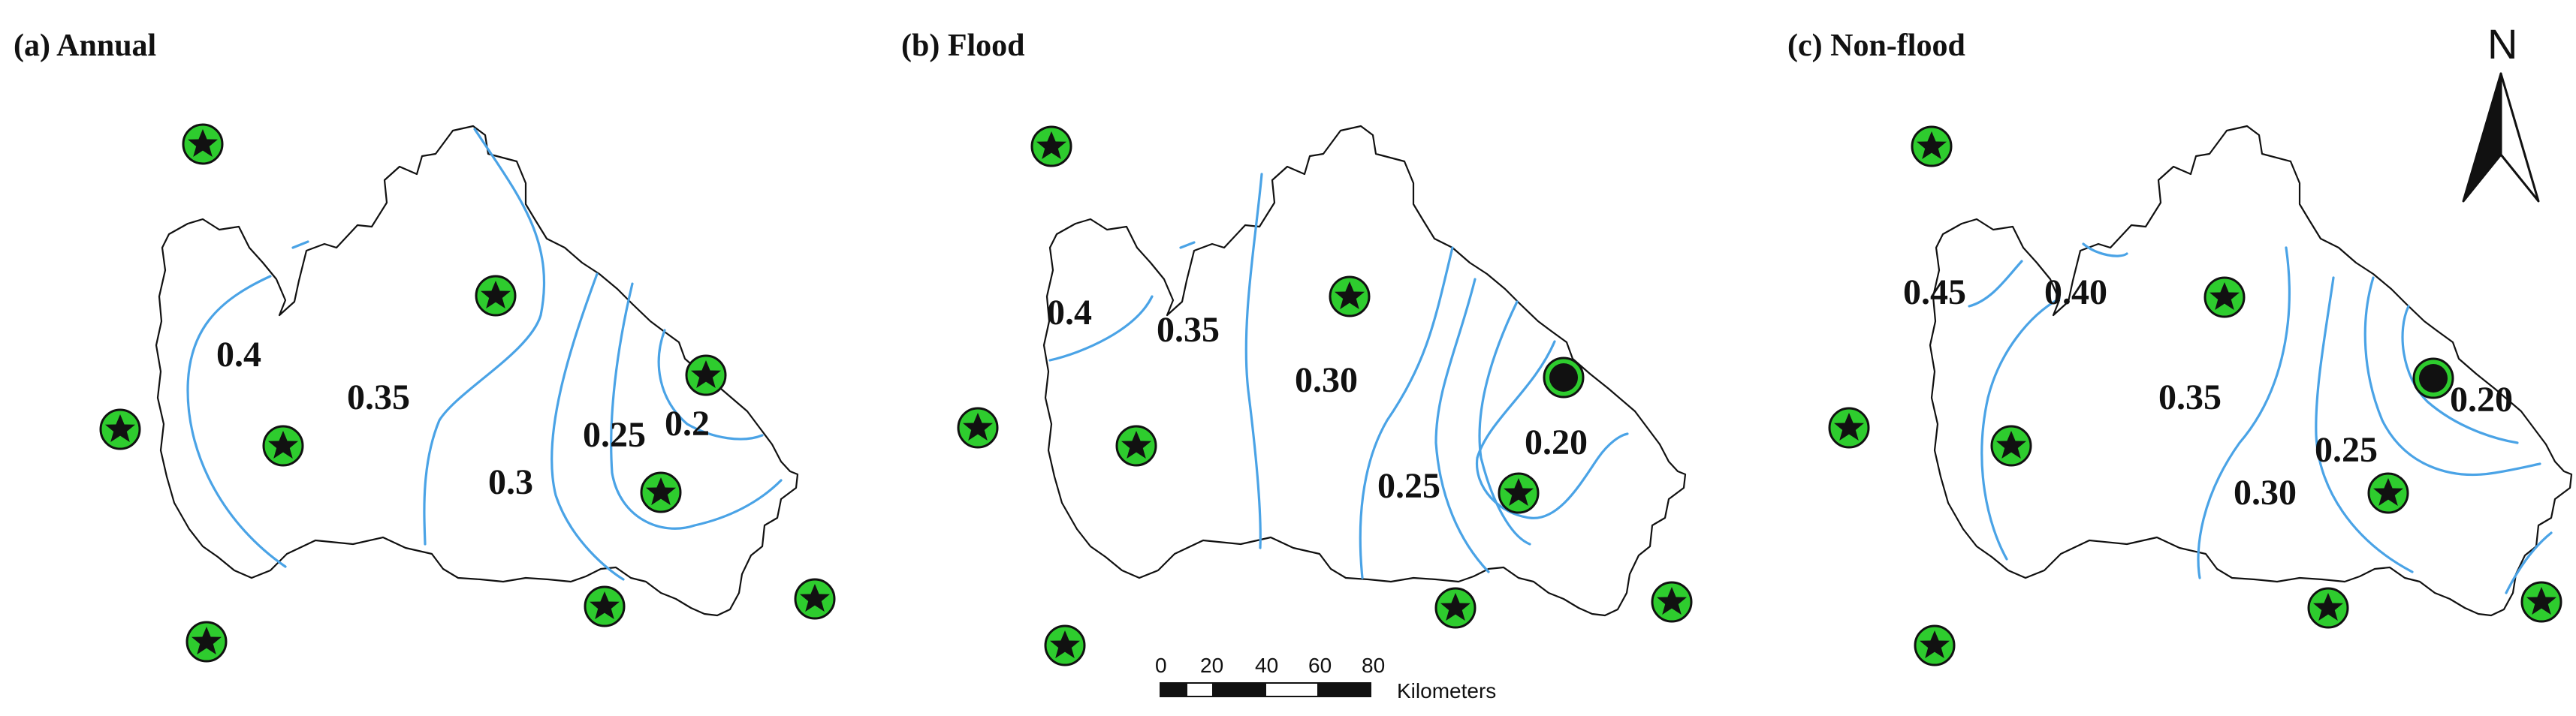 This screenshot has height=716, width=2576. Describe the element at coordinates (1934, 292) in the screenshot. I see `isoline-label: 0.45` at that location.